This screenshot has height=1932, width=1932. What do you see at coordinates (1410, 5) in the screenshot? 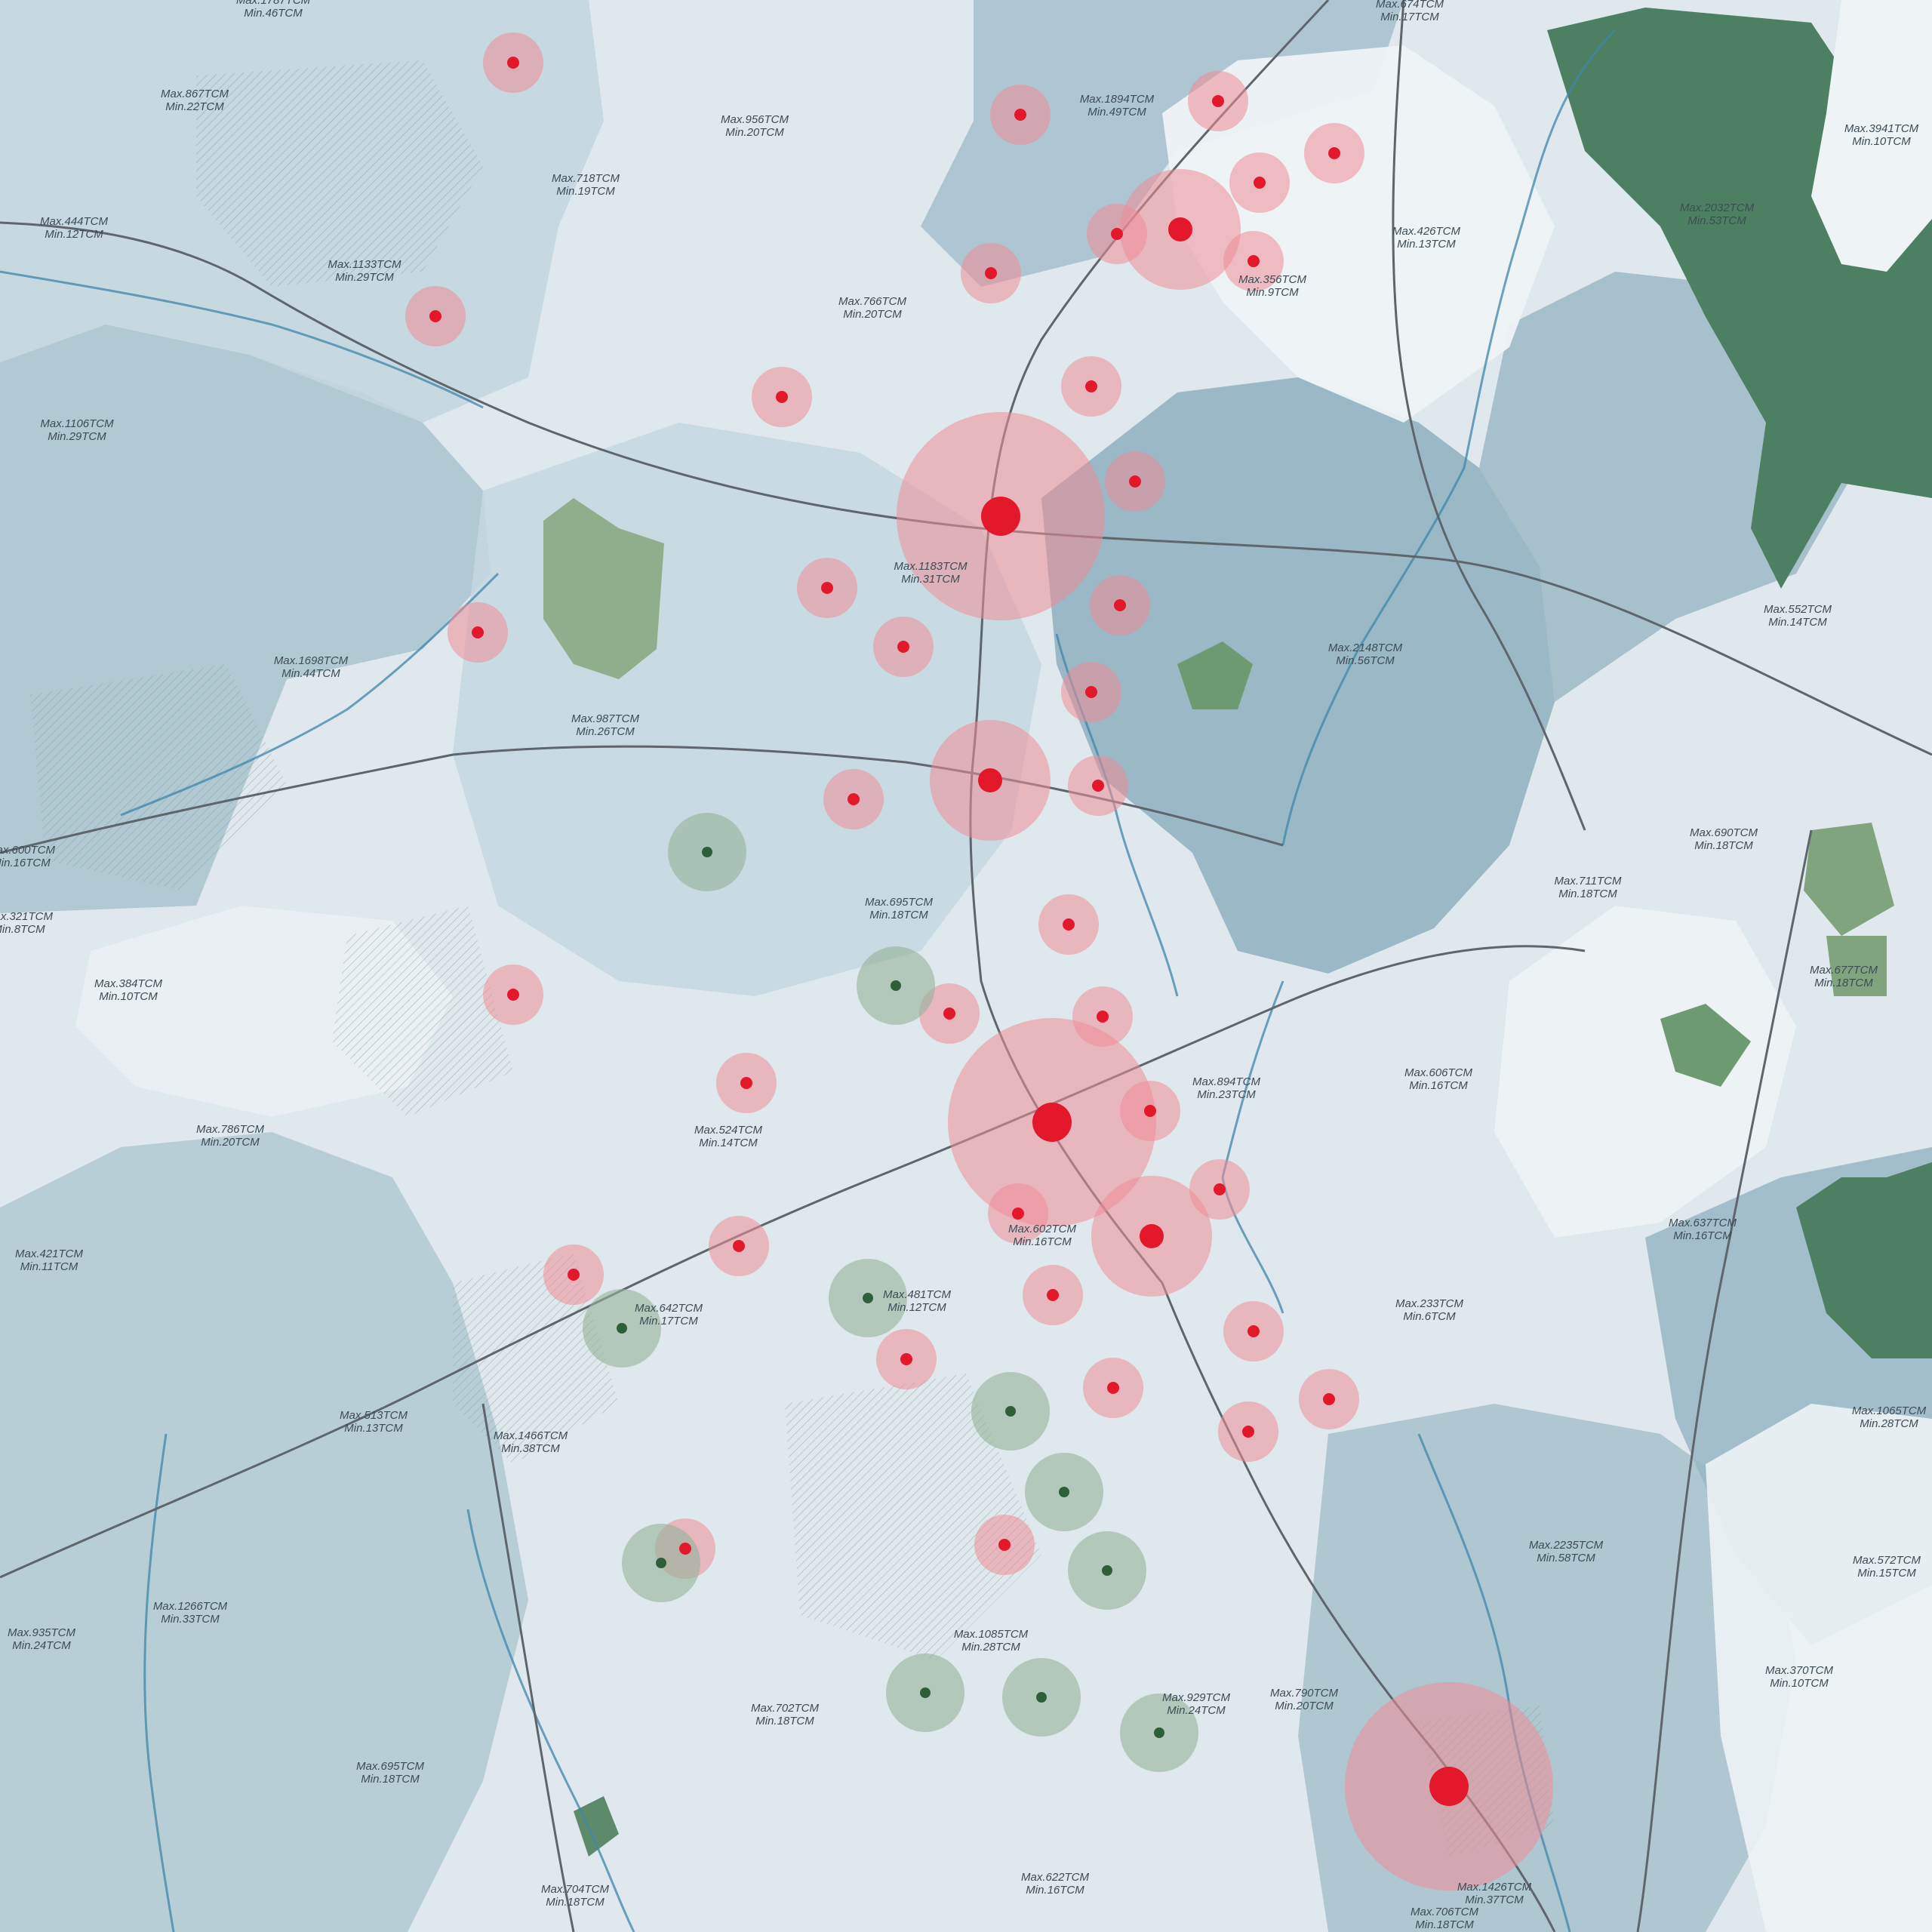
I see `basin-max: Max.674TCM` at bounding box center [1410, 5].